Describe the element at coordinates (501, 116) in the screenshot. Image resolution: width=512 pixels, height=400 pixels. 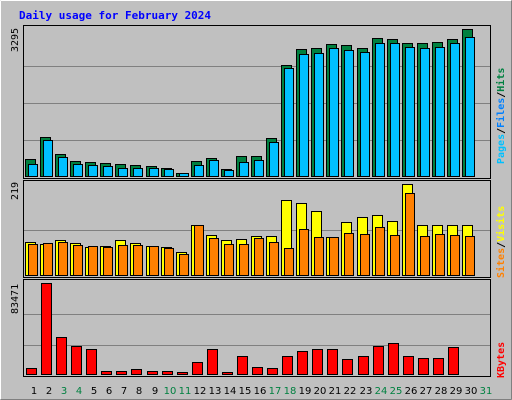
I see `top-panel-legend: Pages/Files/Hits` at that location.